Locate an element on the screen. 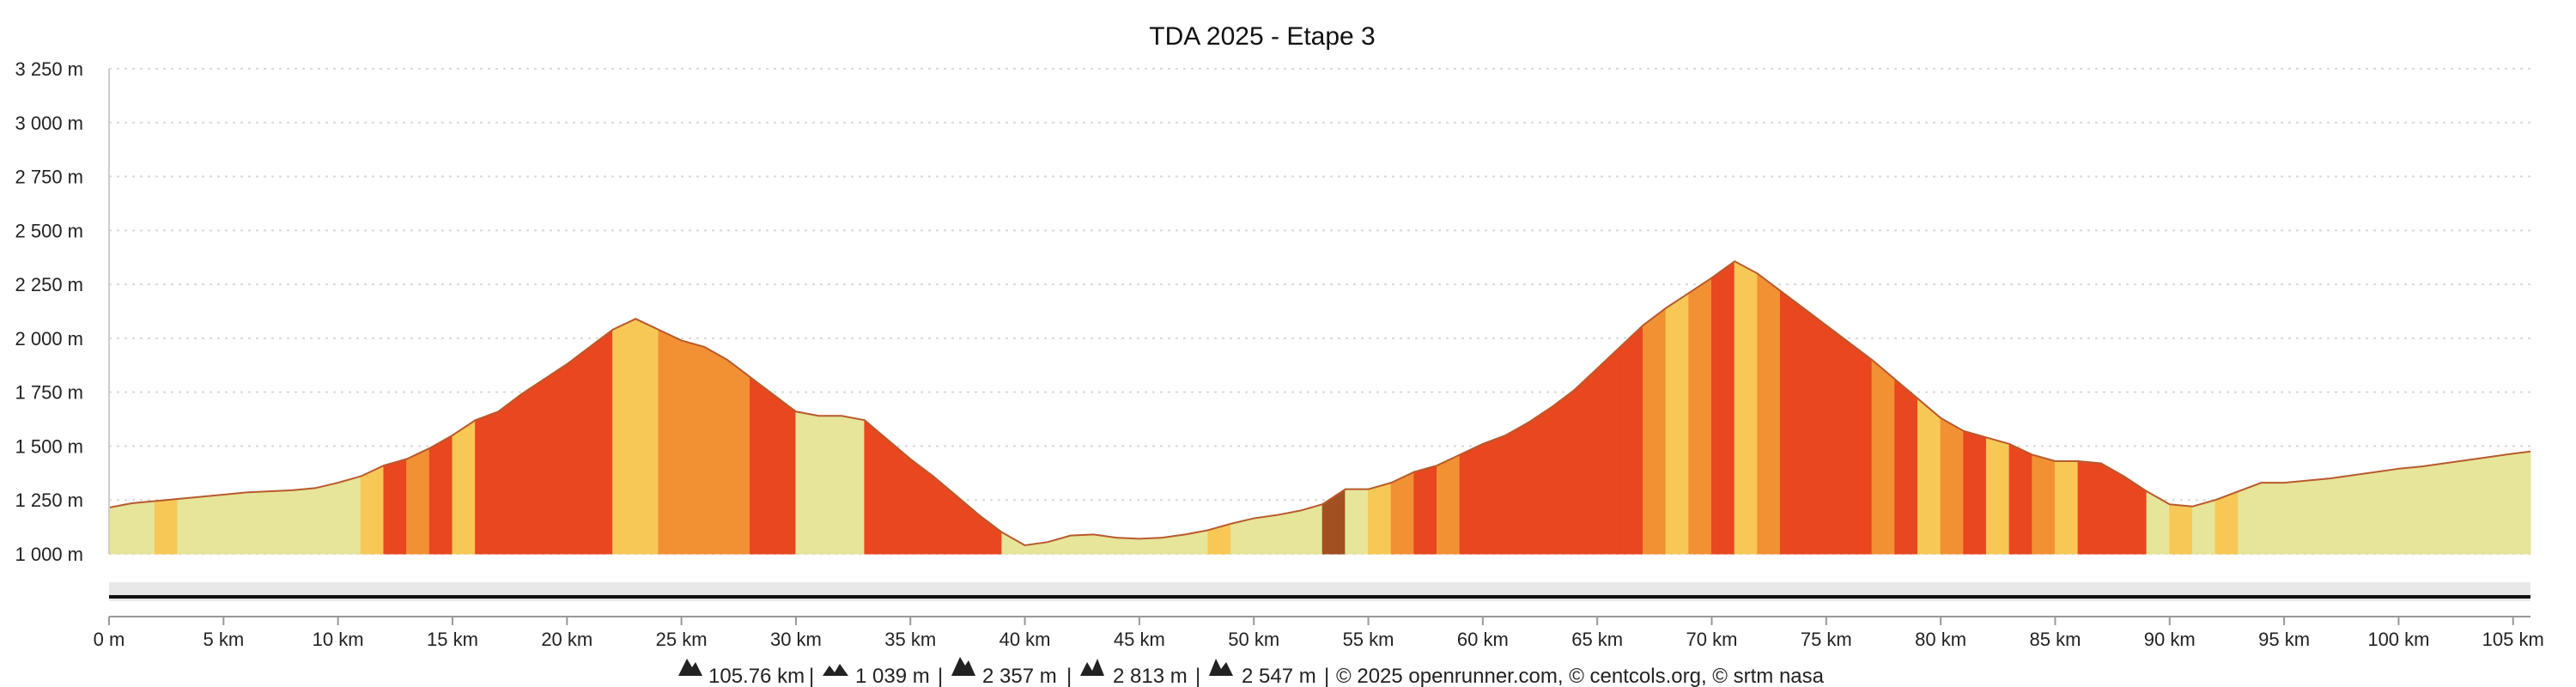 Image resolution: width=2576 pixels, height=687 pixels. y-tick-label: 1 500 m is located at coordinates (49, 446).